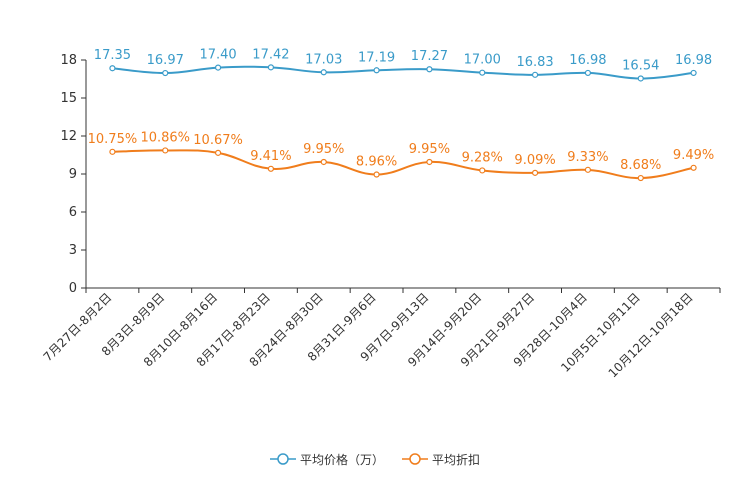  What do you see at coordinates (270, 156) in the screenshot?
I see `data-label: 9.41%` at bounding box center [270, 156].